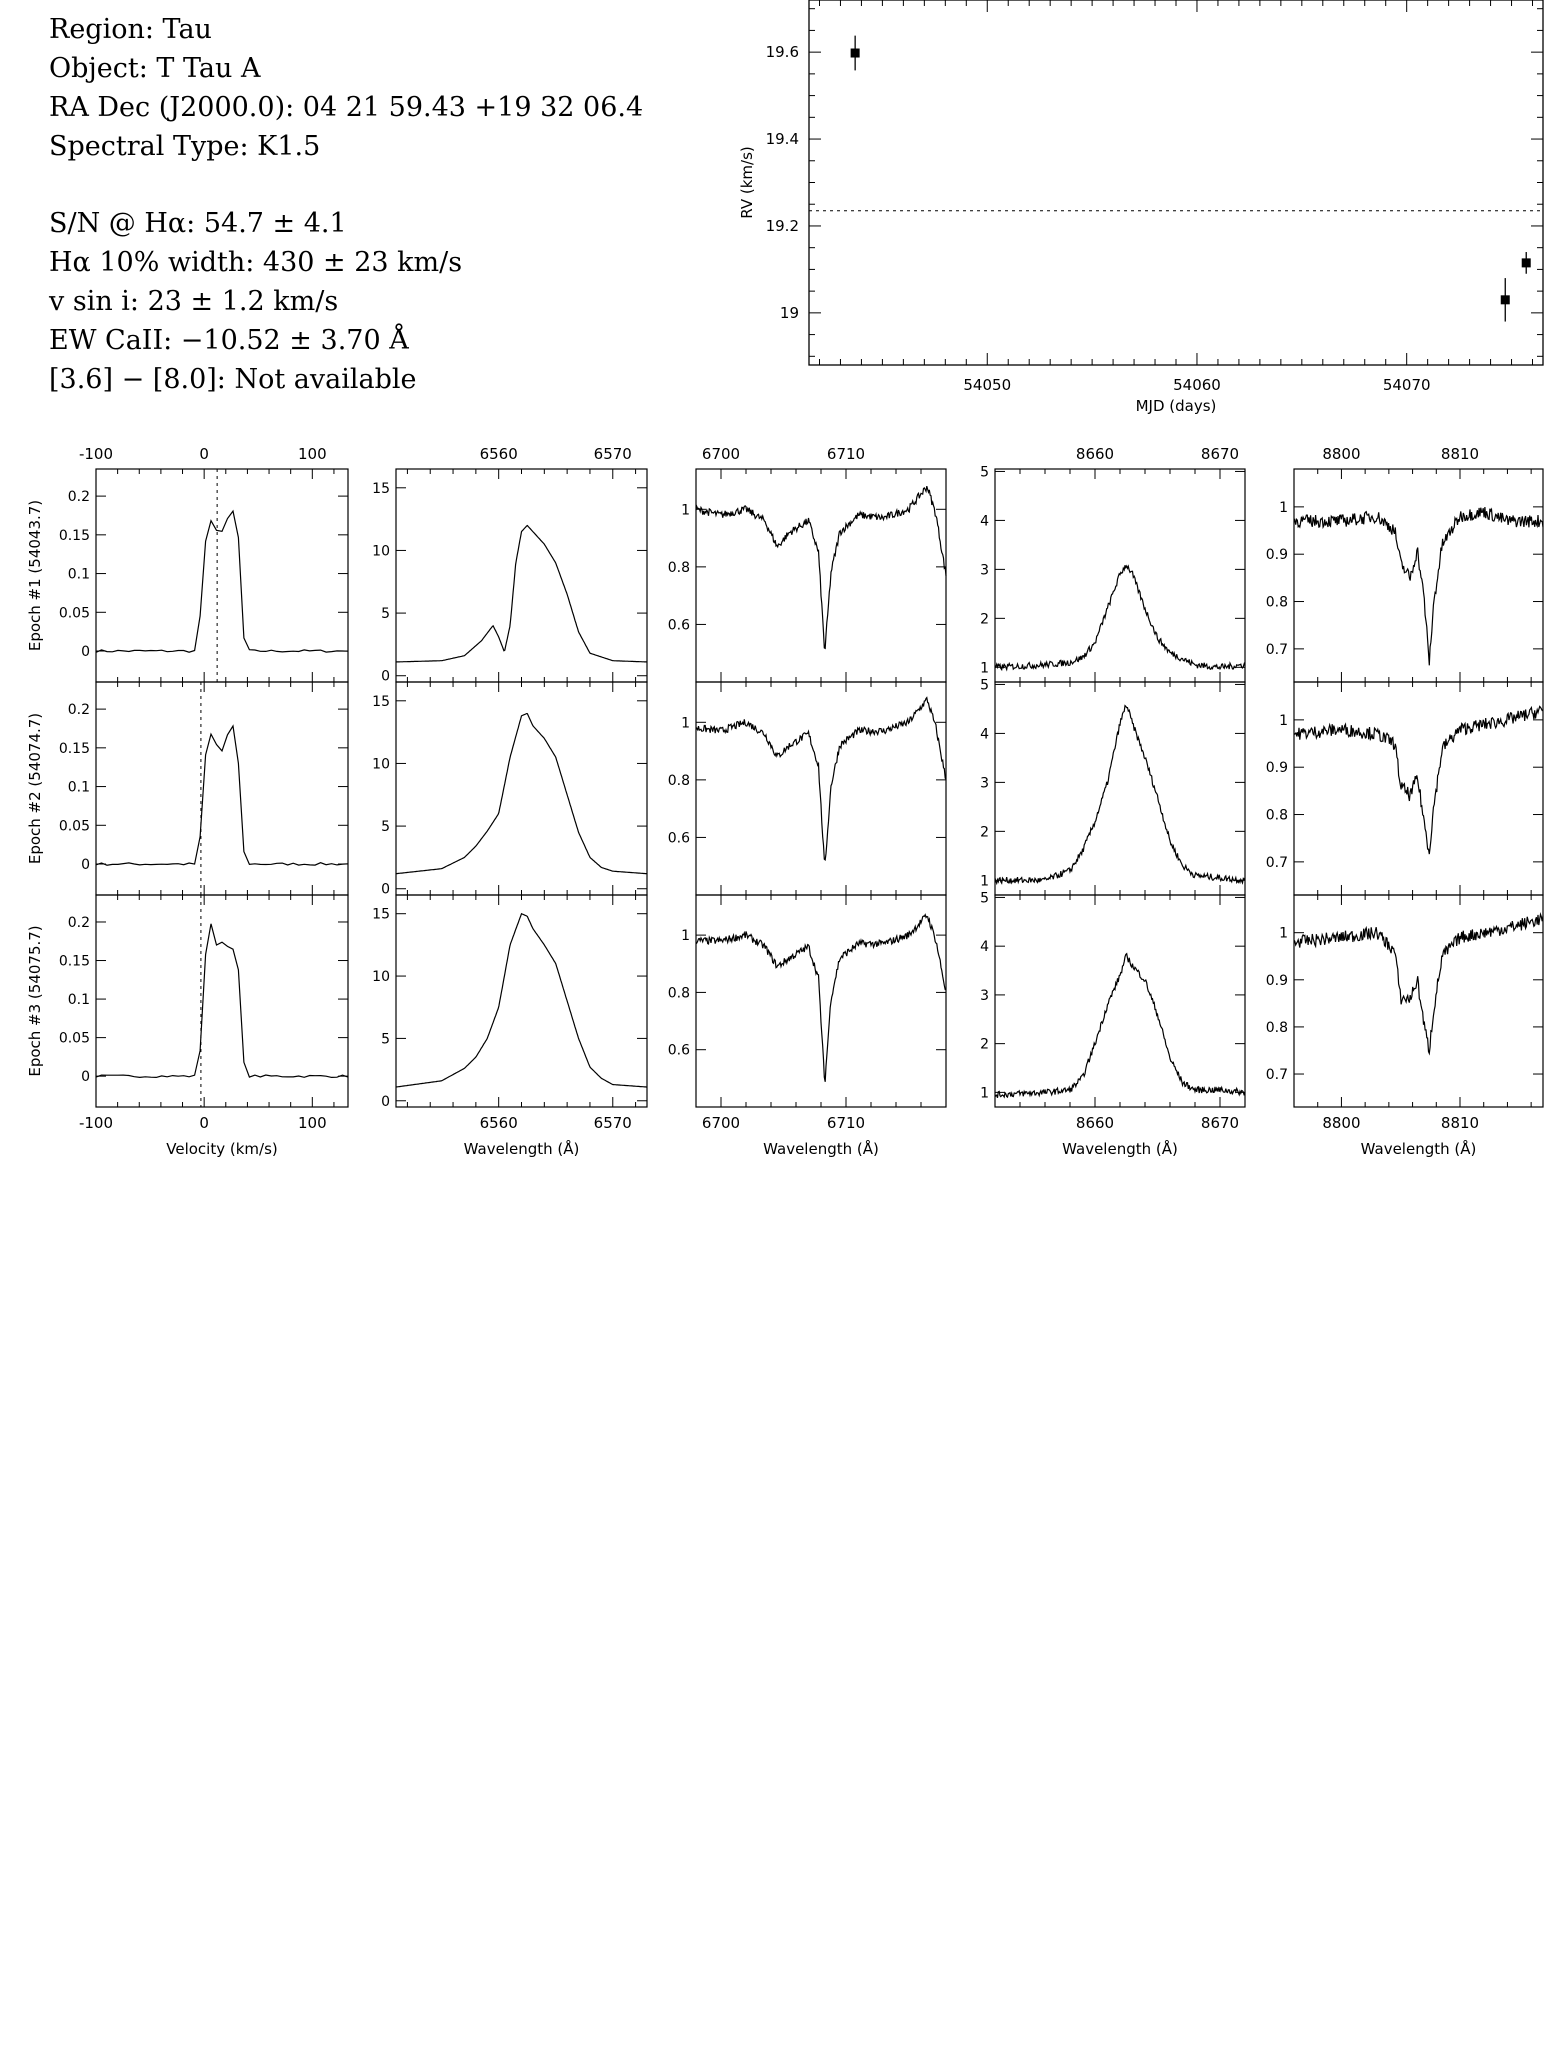  I want to click on top-x-tick-label: 0, so click(204, 454).